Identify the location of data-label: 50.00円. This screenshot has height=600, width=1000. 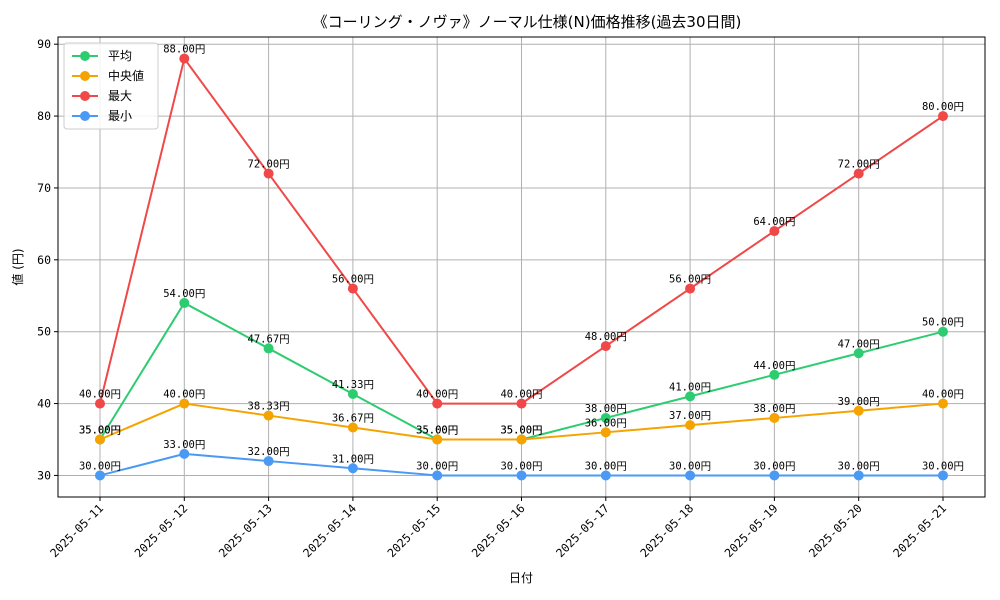
(943, 323).